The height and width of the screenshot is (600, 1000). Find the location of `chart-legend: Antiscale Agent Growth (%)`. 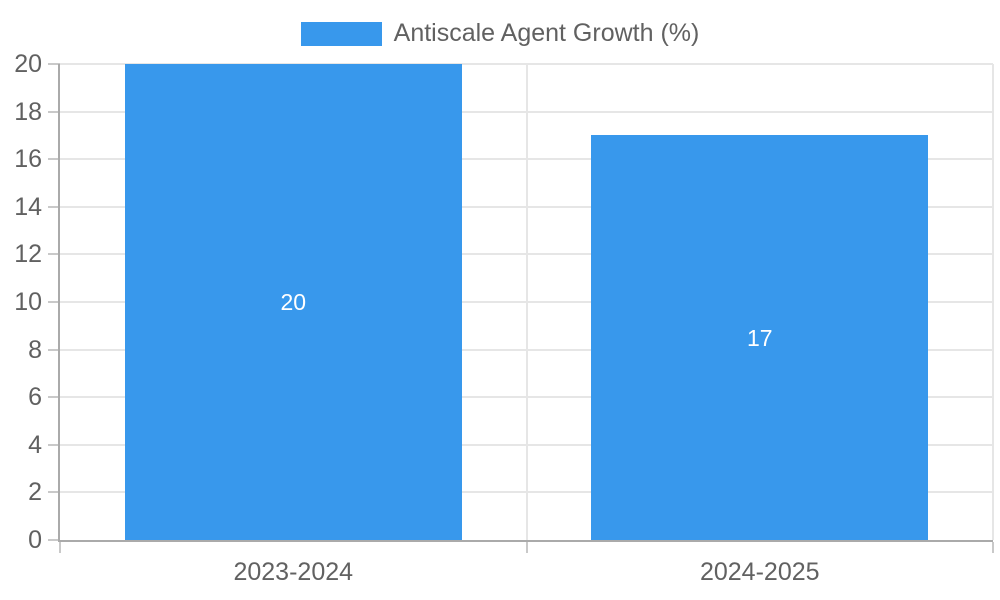

chart-legend: Antiscale Agent Growth (%) is located at coordinates (500, 33).